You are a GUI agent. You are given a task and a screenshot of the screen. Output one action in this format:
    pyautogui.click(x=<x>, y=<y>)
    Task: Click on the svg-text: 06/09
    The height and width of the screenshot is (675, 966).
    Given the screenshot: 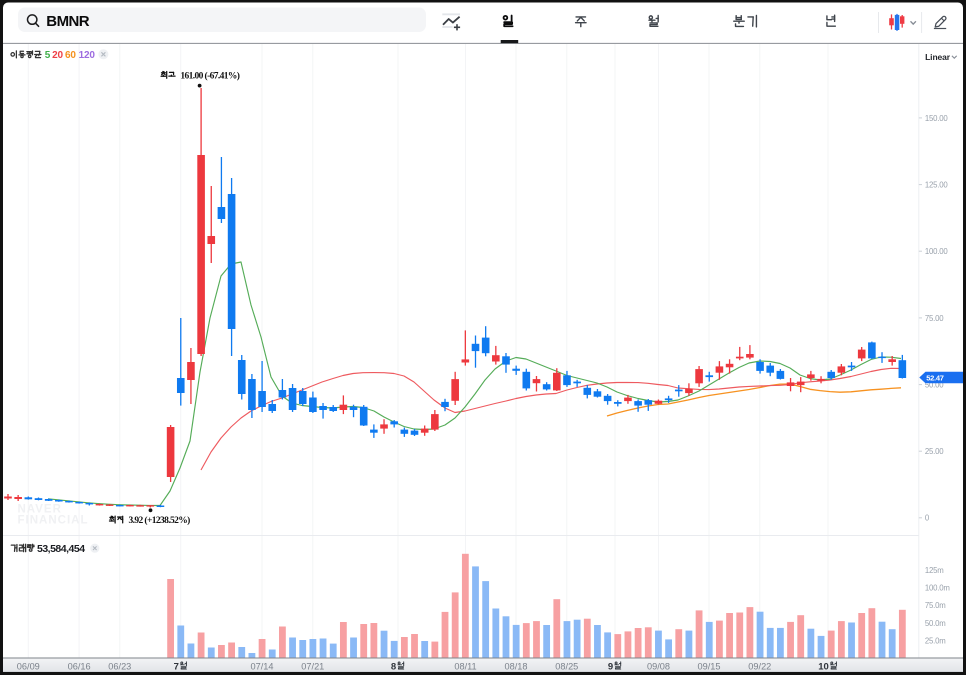 What is the action you would take?
    pyautogui.click(x=28, y=666)
    